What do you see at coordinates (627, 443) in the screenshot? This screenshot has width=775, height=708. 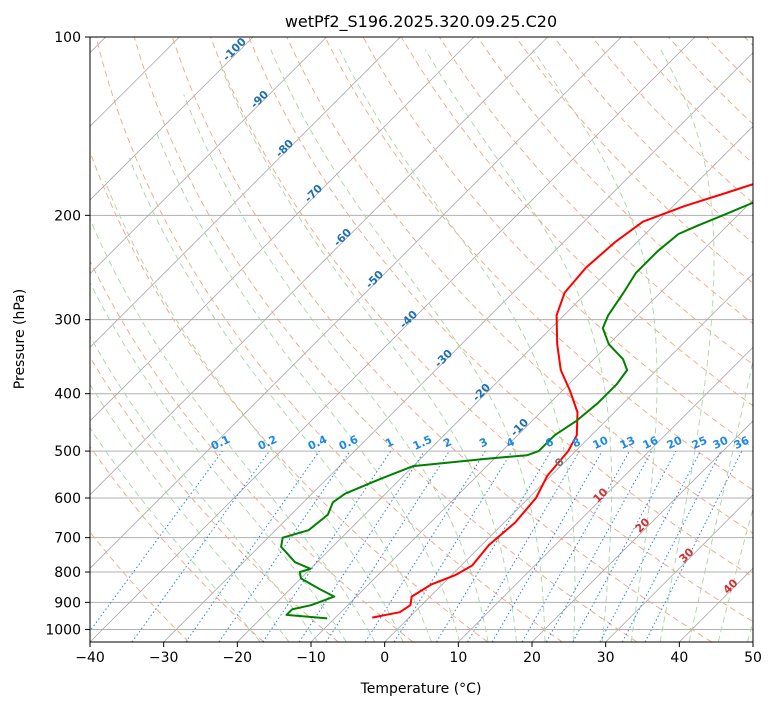 I see `mixing-ratio-label: 13` at bounding box center [627, 443].